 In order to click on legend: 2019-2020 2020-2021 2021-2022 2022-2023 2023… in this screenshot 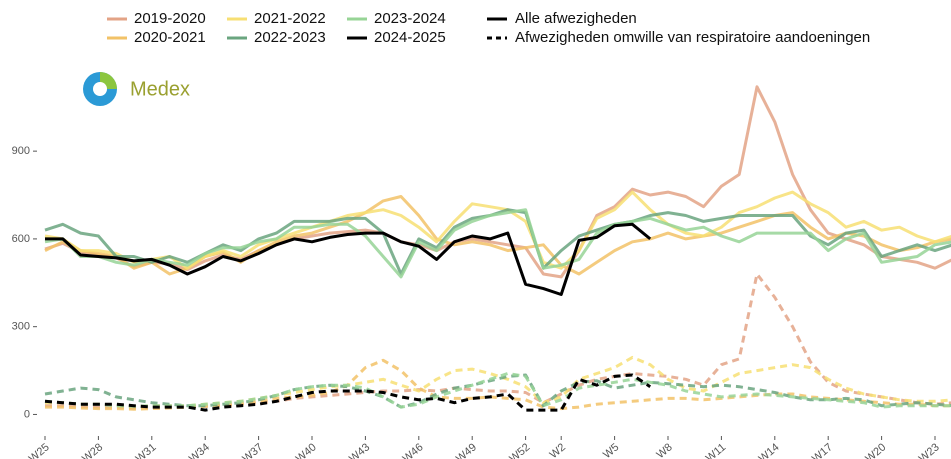, I will do `click(488, 28)`.